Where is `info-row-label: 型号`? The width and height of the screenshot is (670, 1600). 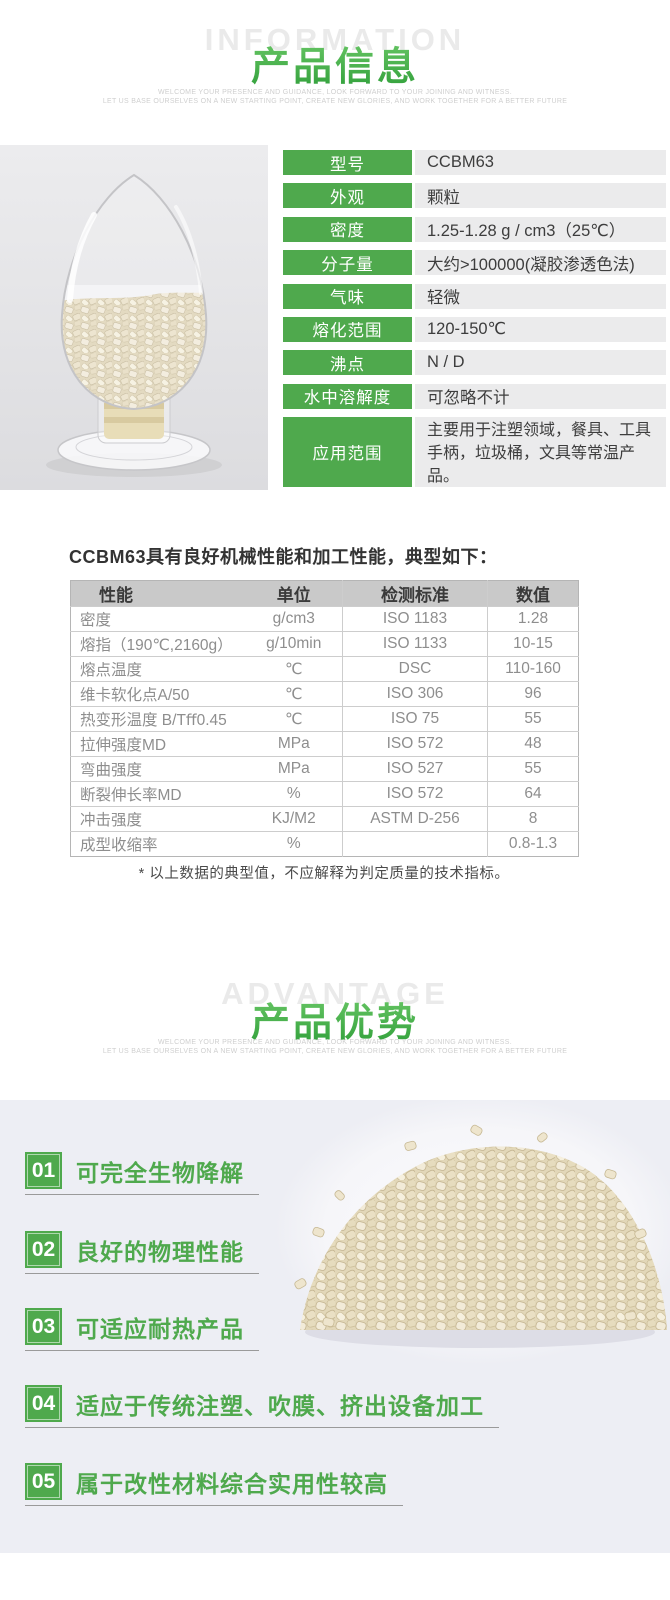
info-row-label: 型号 is located at coordinates (347, 162).